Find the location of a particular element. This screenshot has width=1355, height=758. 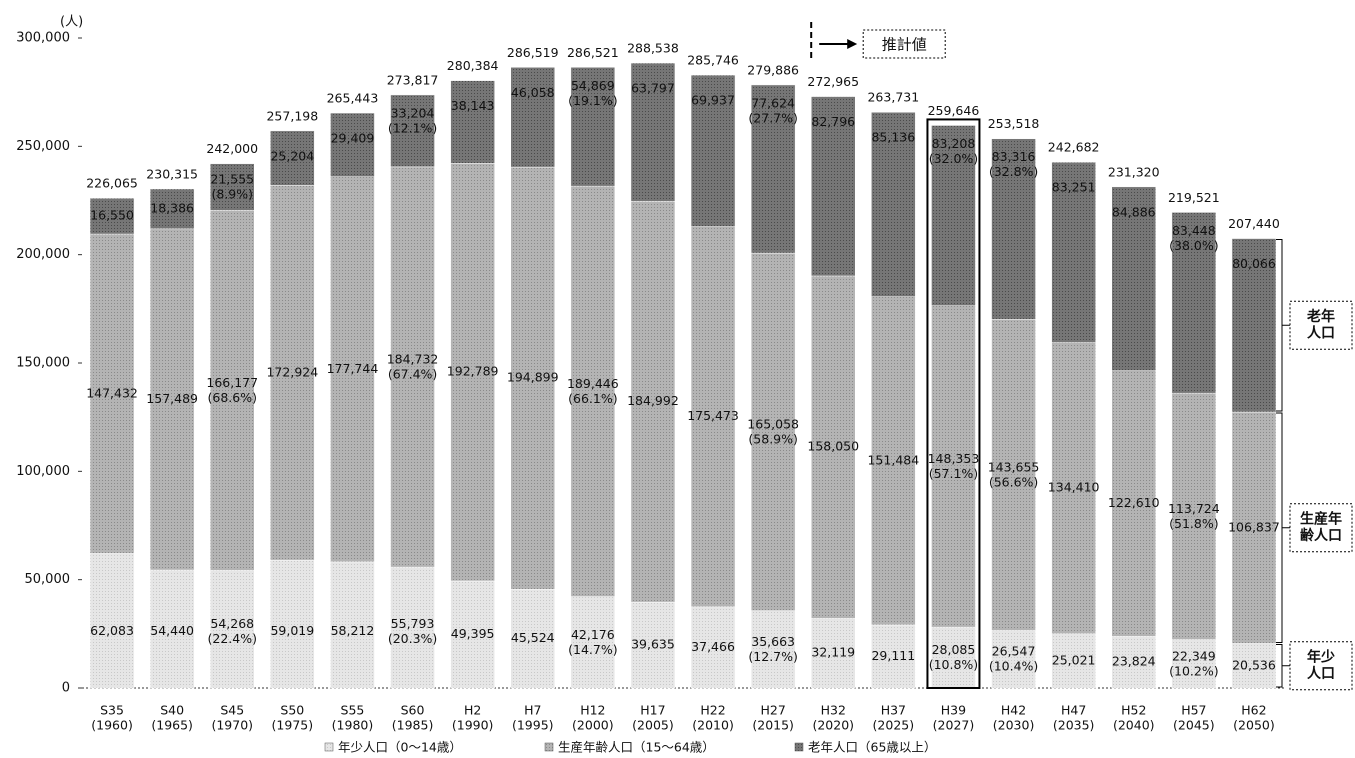

y-tick-label: 0 is located at coordinates (66, 688).